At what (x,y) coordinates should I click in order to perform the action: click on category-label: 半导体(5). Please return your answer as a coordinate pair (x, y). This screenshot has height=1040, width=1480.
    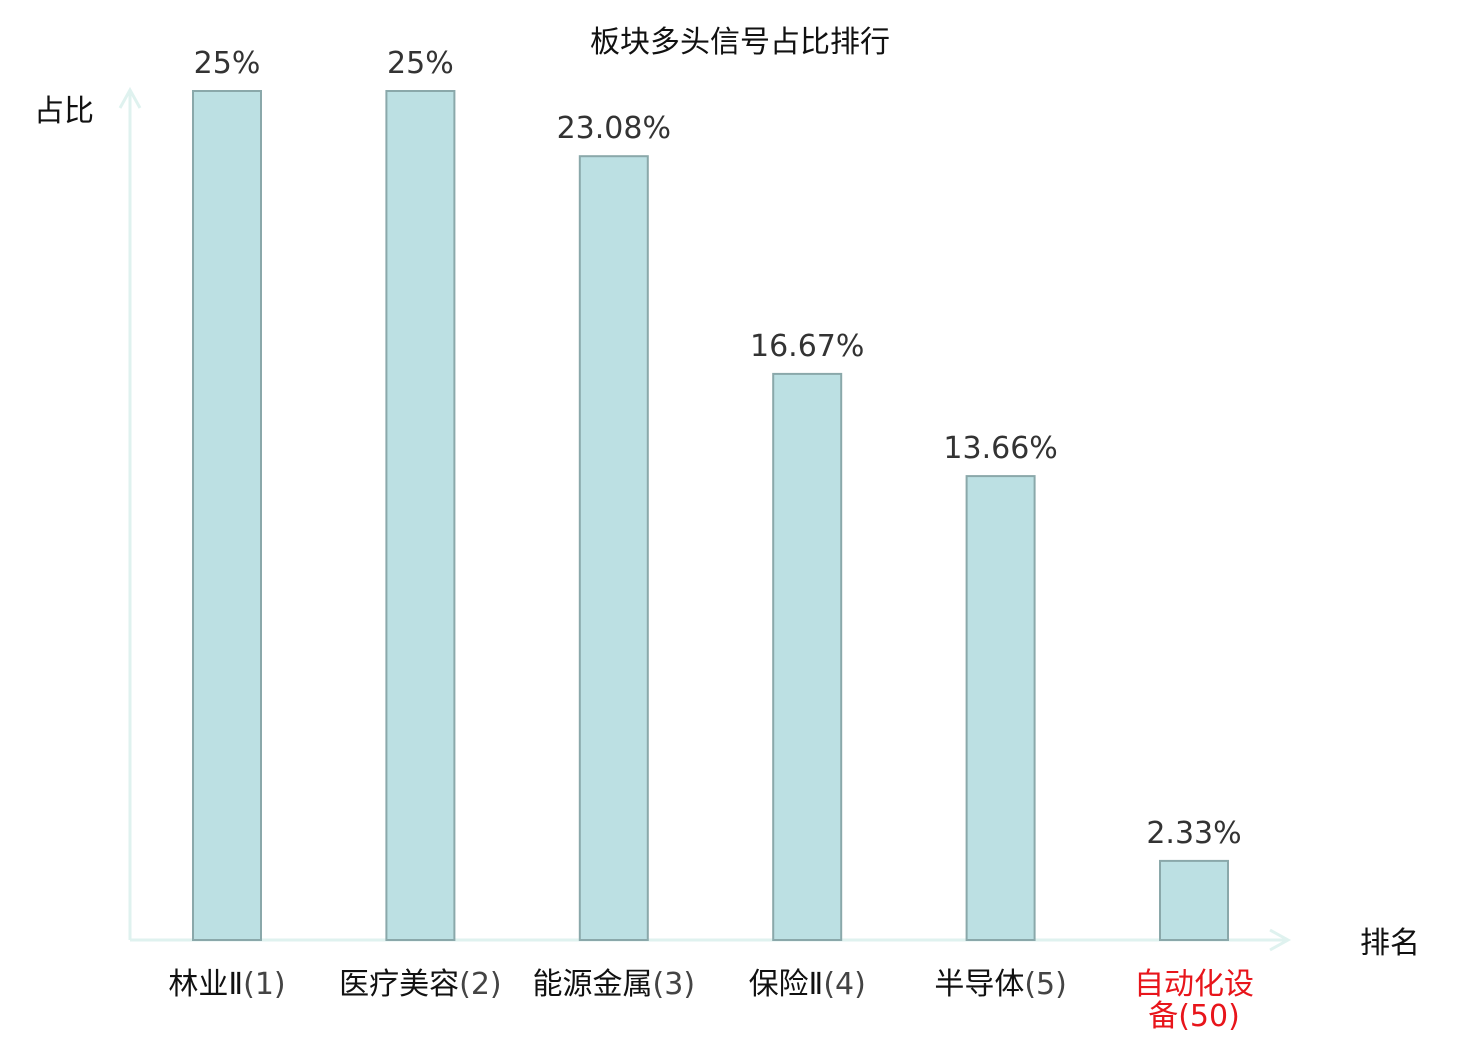
    Looking at the image, I should click on (1000, 984).